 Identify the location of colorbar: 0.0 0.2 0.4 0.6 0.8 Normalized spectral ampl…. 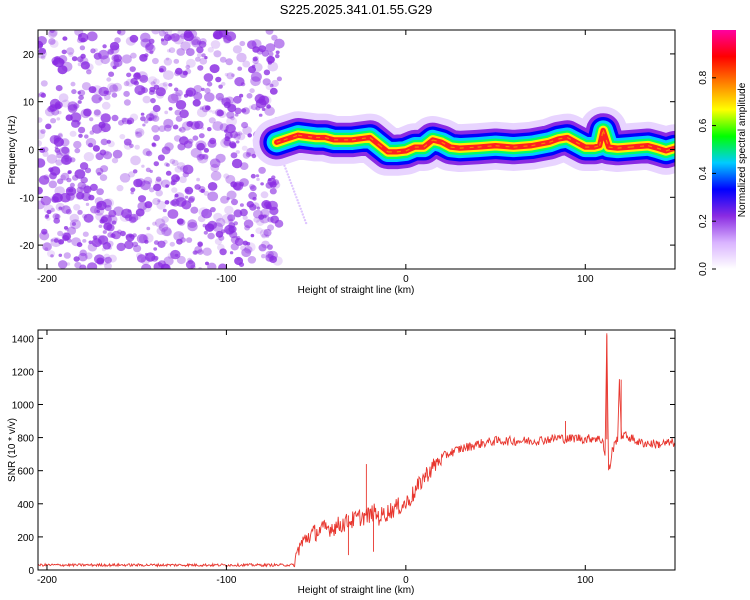
(723, 153).